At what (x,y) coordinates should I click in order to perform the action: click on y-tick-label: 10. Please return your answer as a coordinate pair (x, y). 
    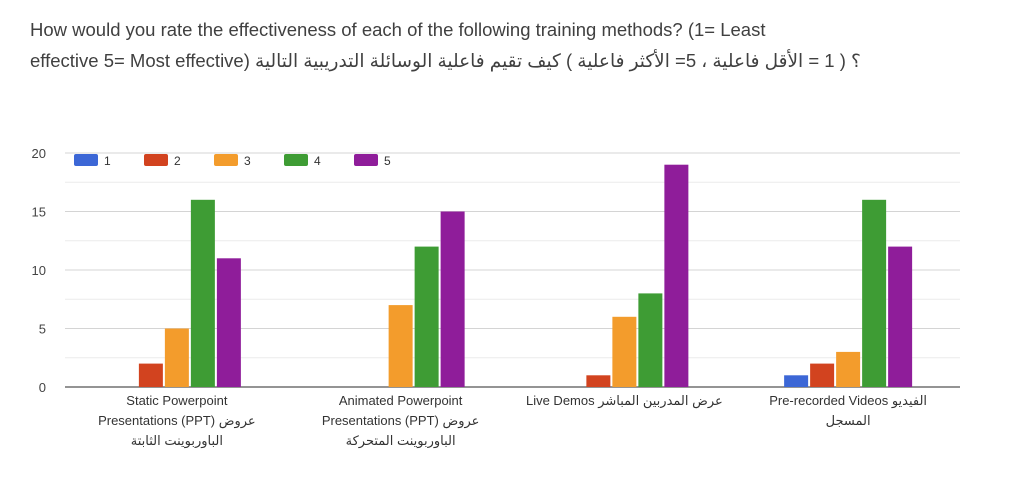
    Looking at the image, I should click on (39, 270).